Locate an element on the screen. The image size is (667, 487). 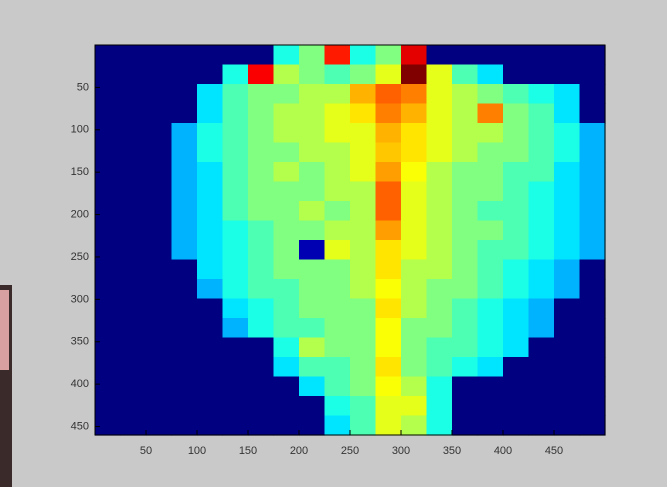
y-tick-label: 300 is located at coordinates (80, 299).